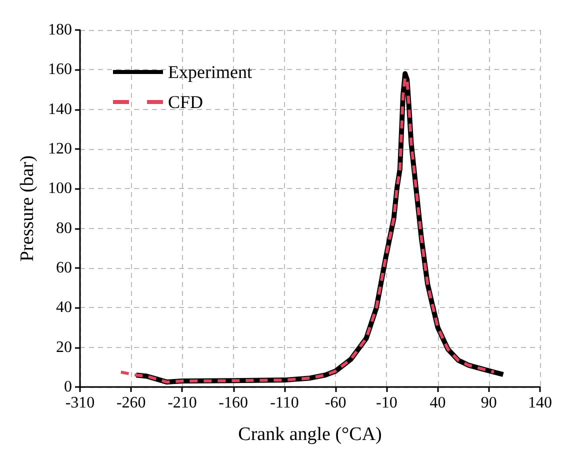 This screenshot has height=457, width=566. I want to click on y-tick-label: 100, so click(60, 189).